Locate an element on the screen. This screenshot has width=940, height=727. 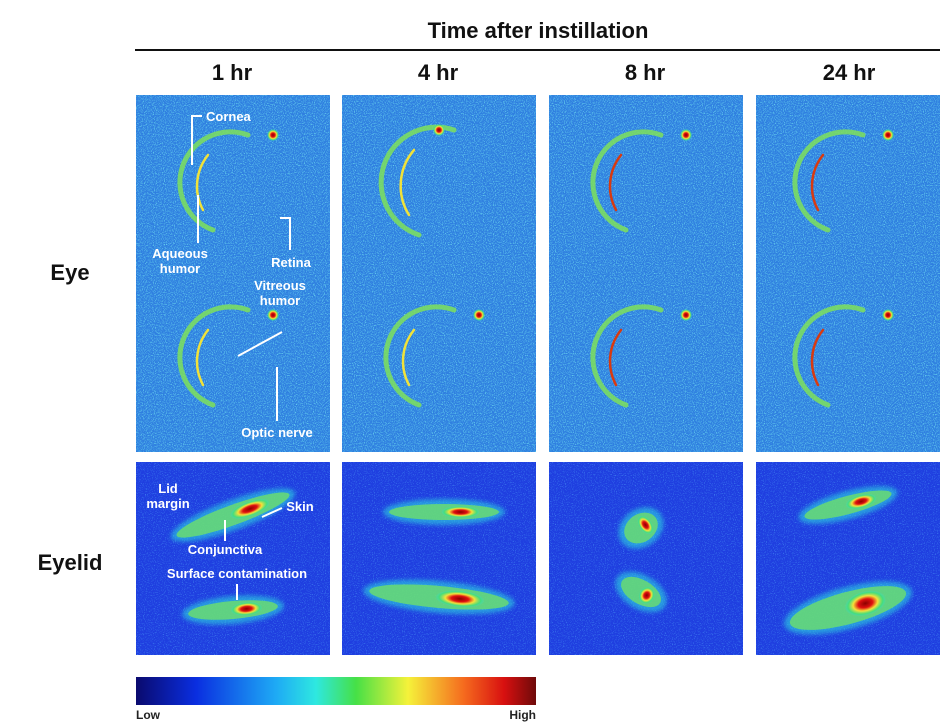
row-label: Eyelid is located at coordinates (70, 562).